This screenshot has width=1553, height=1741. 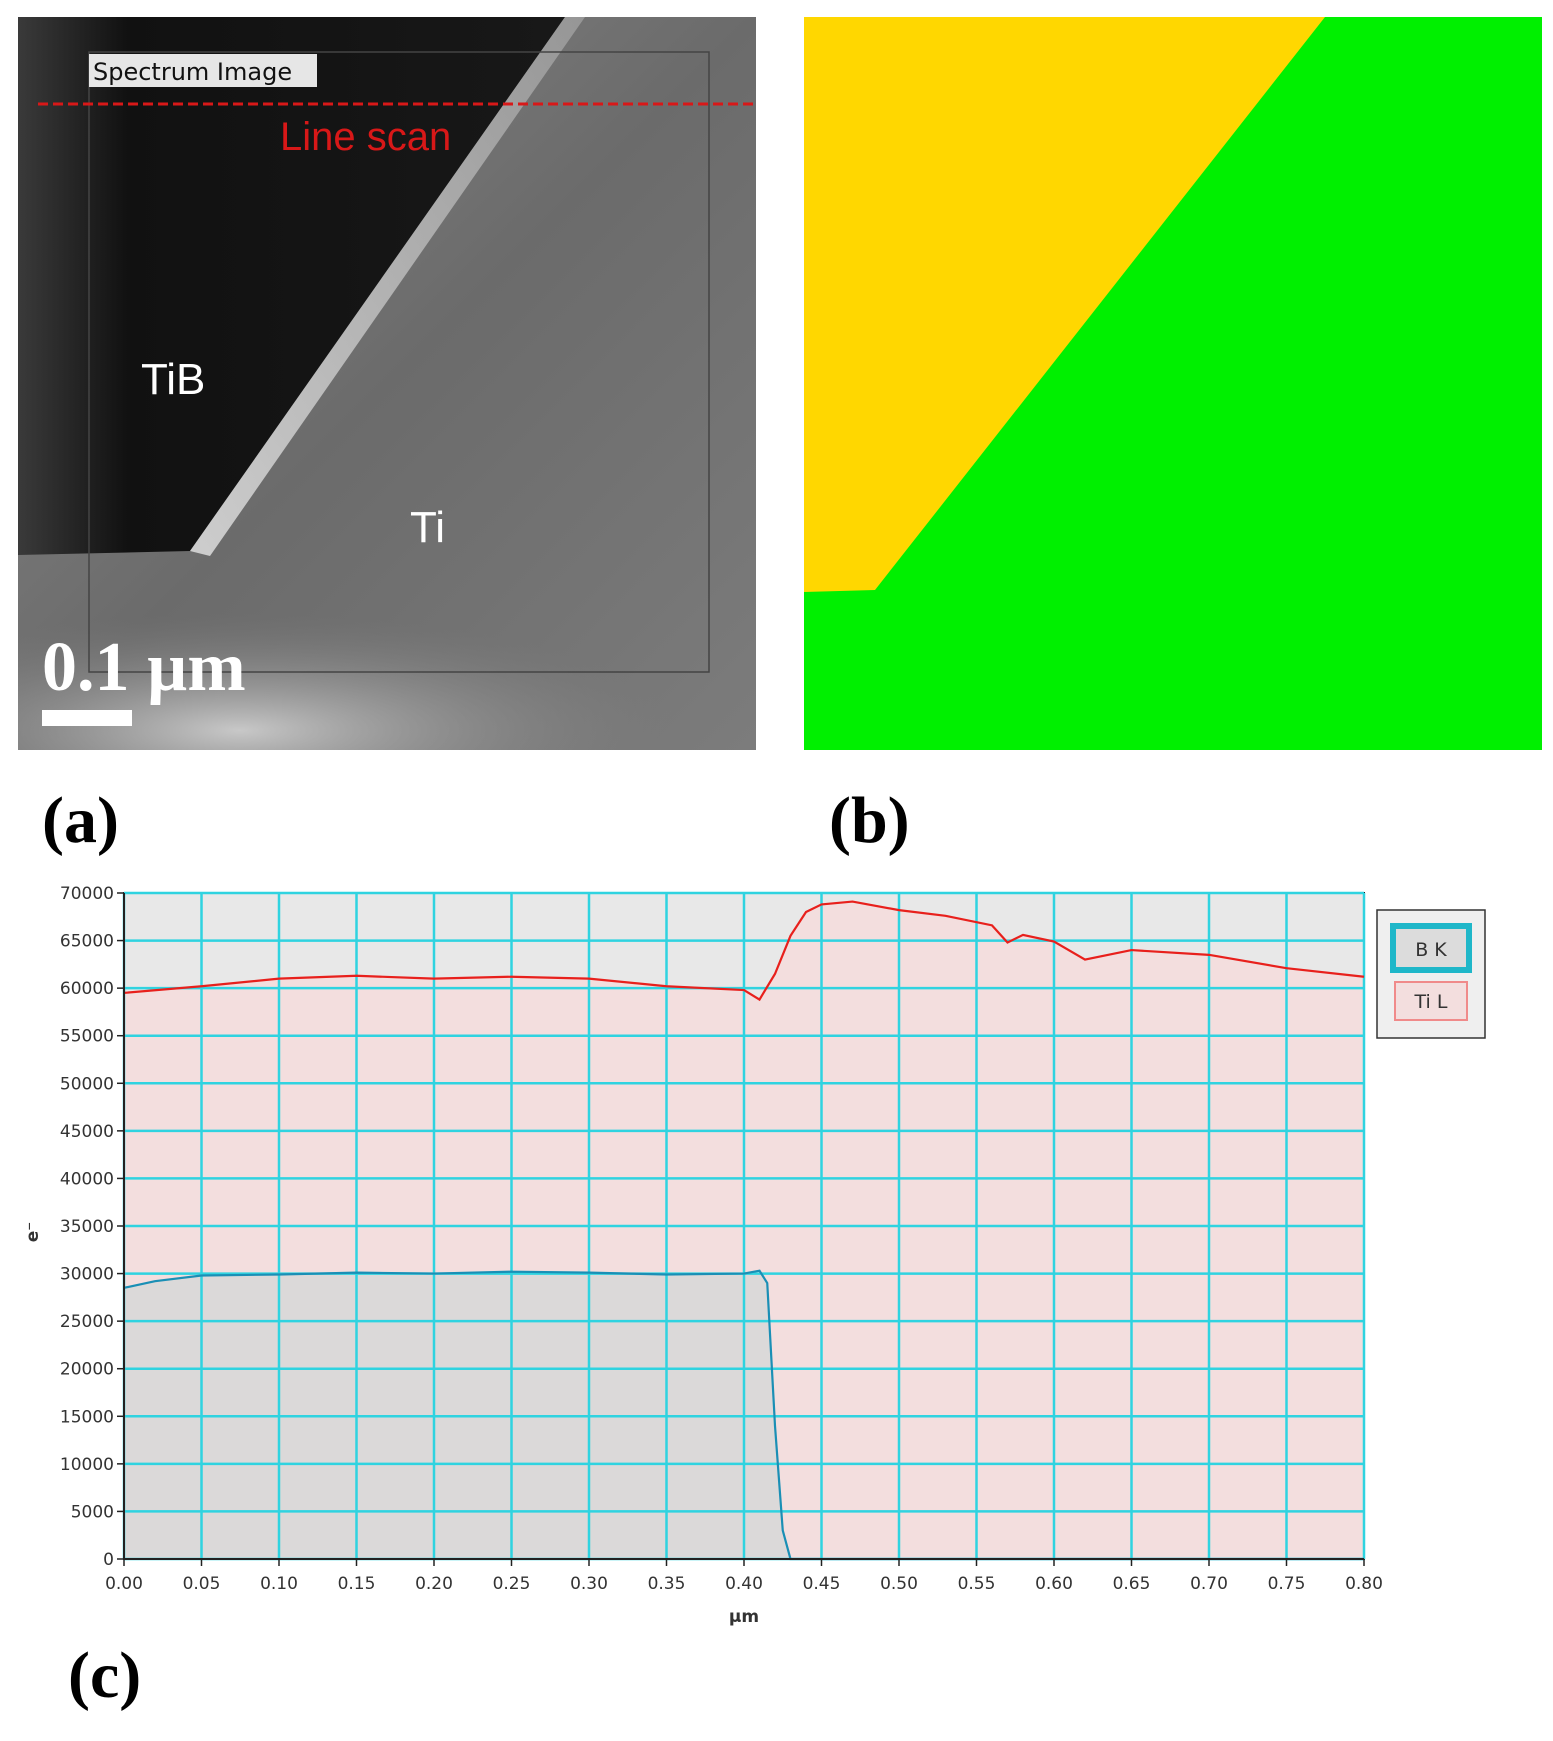 I want to click on y-tick-label-13: 65000, so click(x=87, y=942).